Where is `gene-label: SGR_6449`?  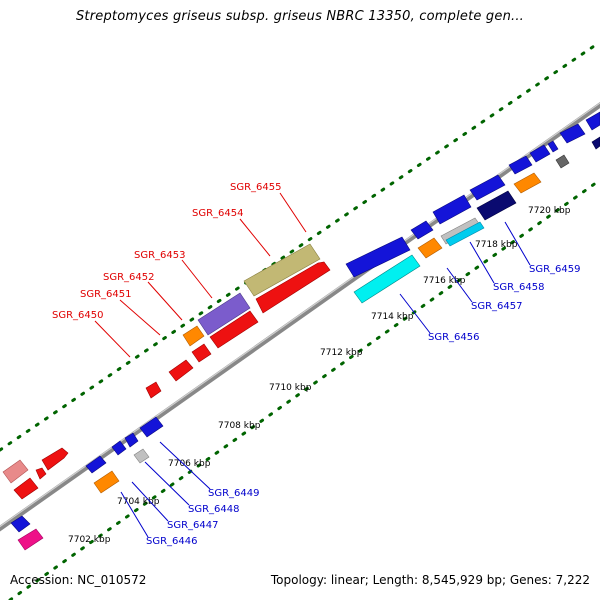 gene-label: SGR_6449 is located at coordinates (234, 493).